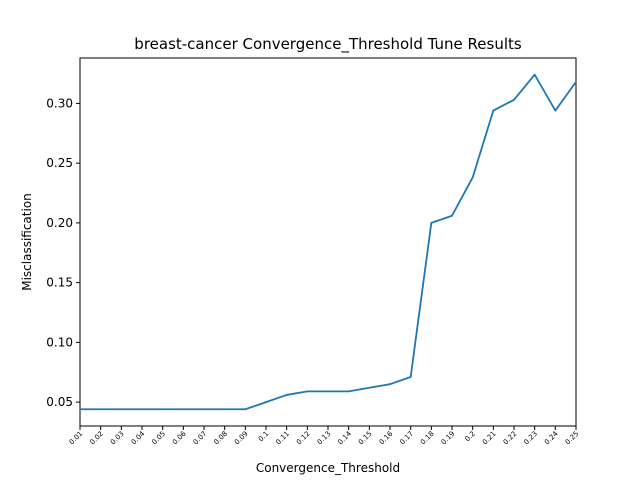 Image resolution: width=640 pixels, height=480 pixels. Describe the element at coordinates (530, 438) in the screenshot. I see `x-tick-label: 0.23` at that location.